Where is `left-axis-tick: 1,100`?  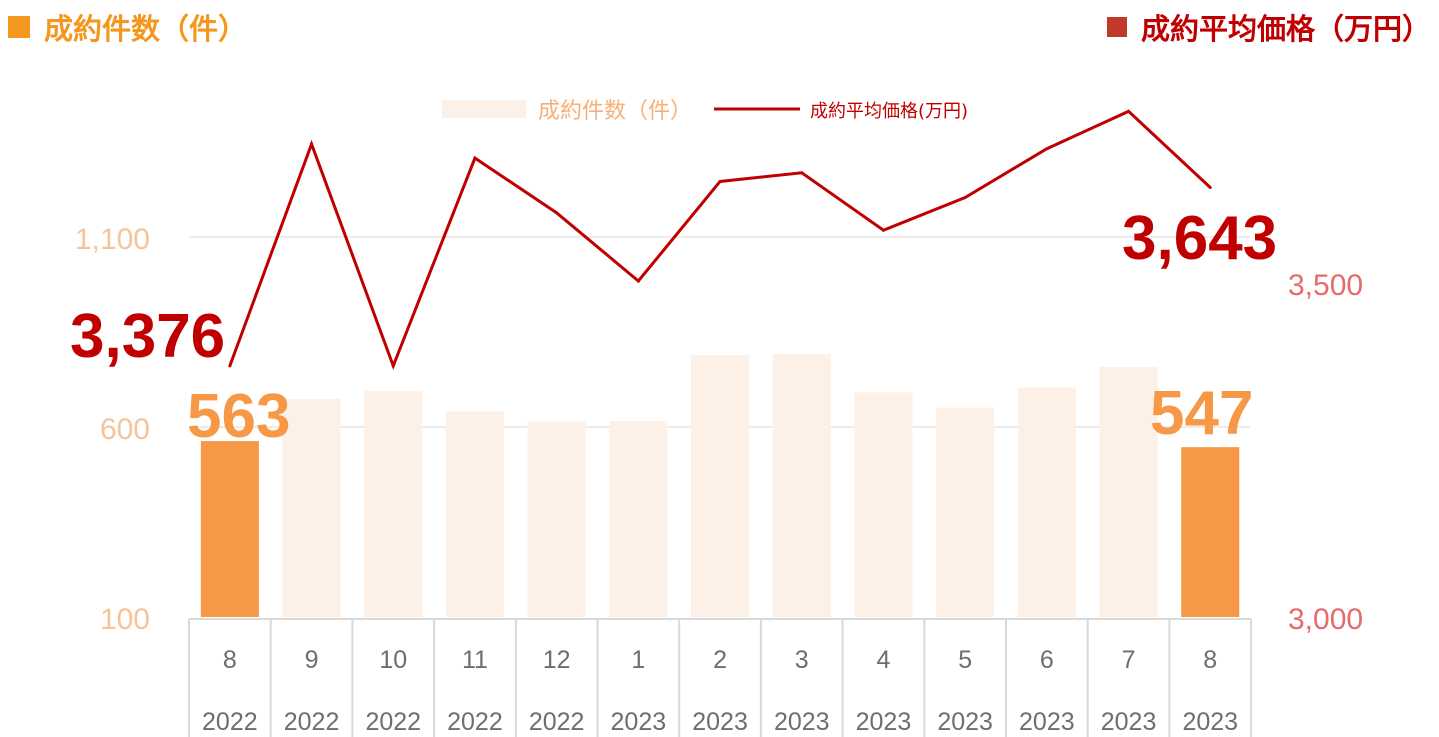 left-axis-tick: 1,100 is located at coordinates (112, 239).